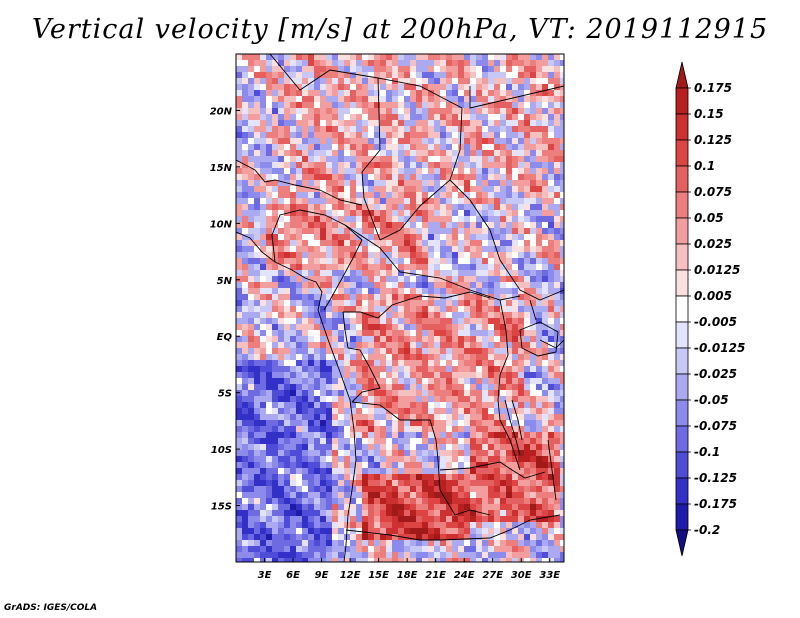 The height and width of the screenshot is (618, 800). What do you see at coordinates (713, 296) in the screenshot?
I see `colorbar-label: 0.005` at bounding box center [713, 296].